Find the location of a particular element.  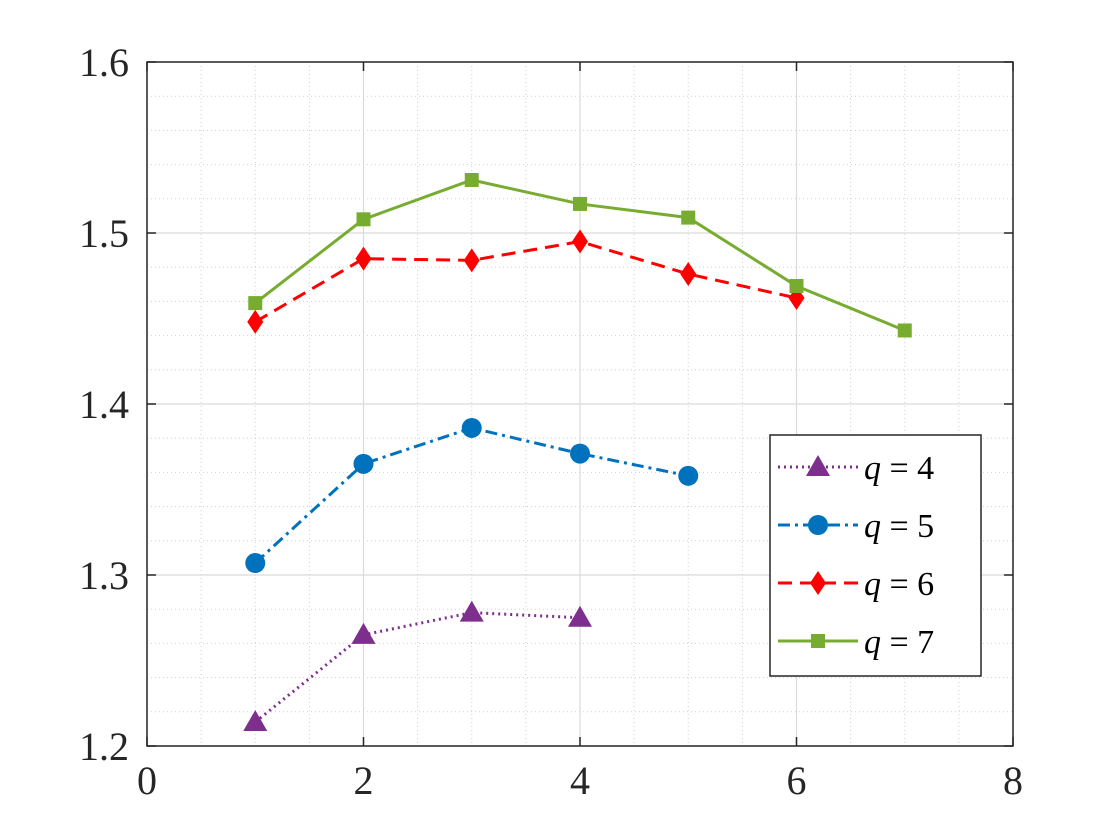

x-tick-label: 0 is located at coordinates (147, 780).